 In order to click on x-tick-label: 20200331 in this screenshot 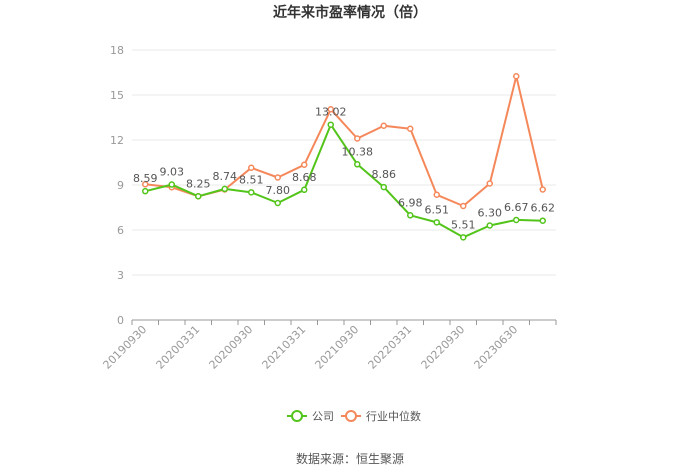, I will do `click(178, 347)`.